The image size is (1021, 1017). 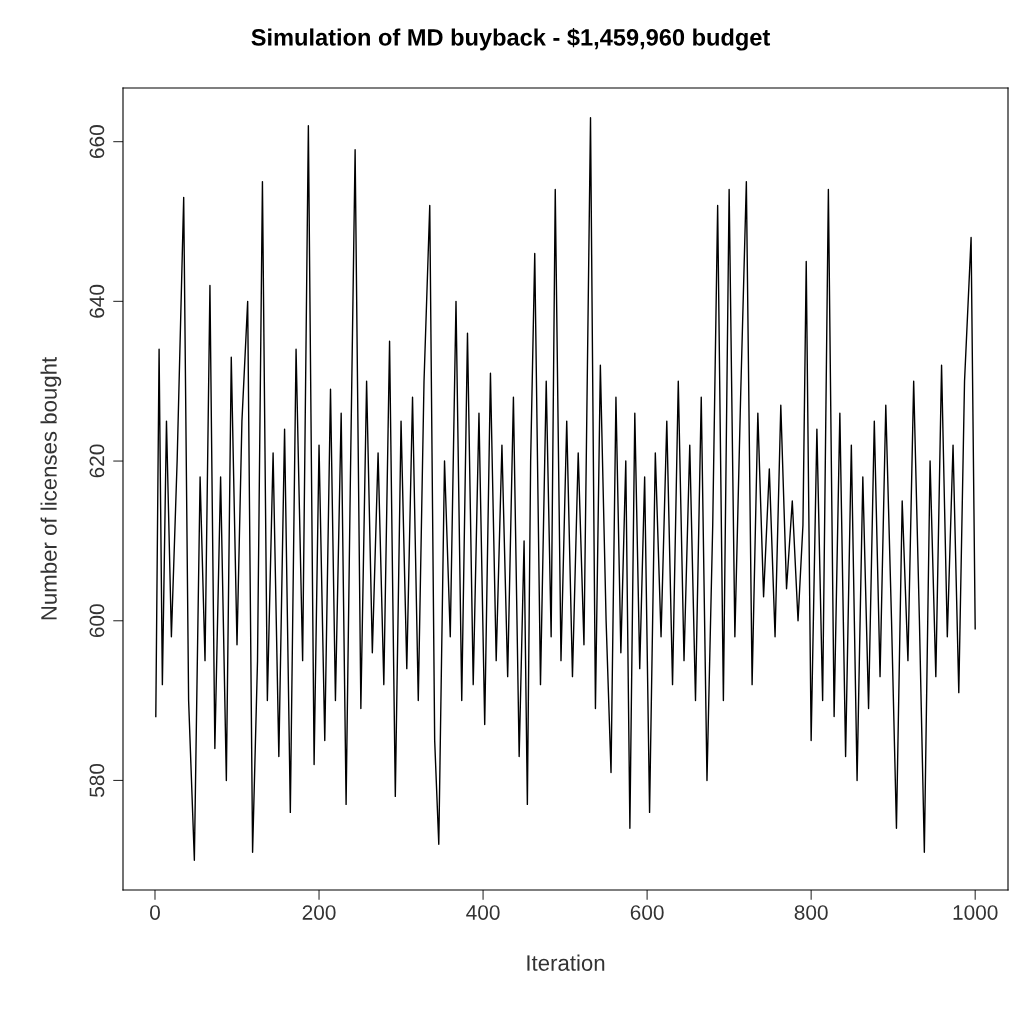 What do you see at coordinates (566, 962) in the screenshot?
I see `x-axis-title: Iteration` at bounding box center [566, 962].